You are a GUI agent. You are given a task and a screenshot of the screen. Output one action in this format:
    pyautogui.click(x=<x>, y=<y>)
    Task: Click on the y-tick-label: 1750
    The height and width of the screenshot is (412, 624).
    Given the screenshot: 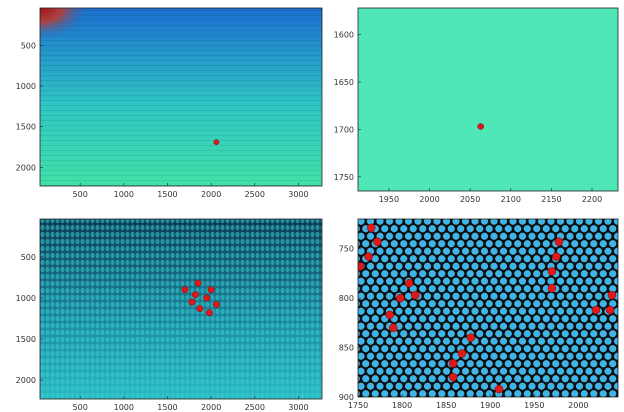 What is the action you would take?
    pyautogui.click(x=344, y=177)
    